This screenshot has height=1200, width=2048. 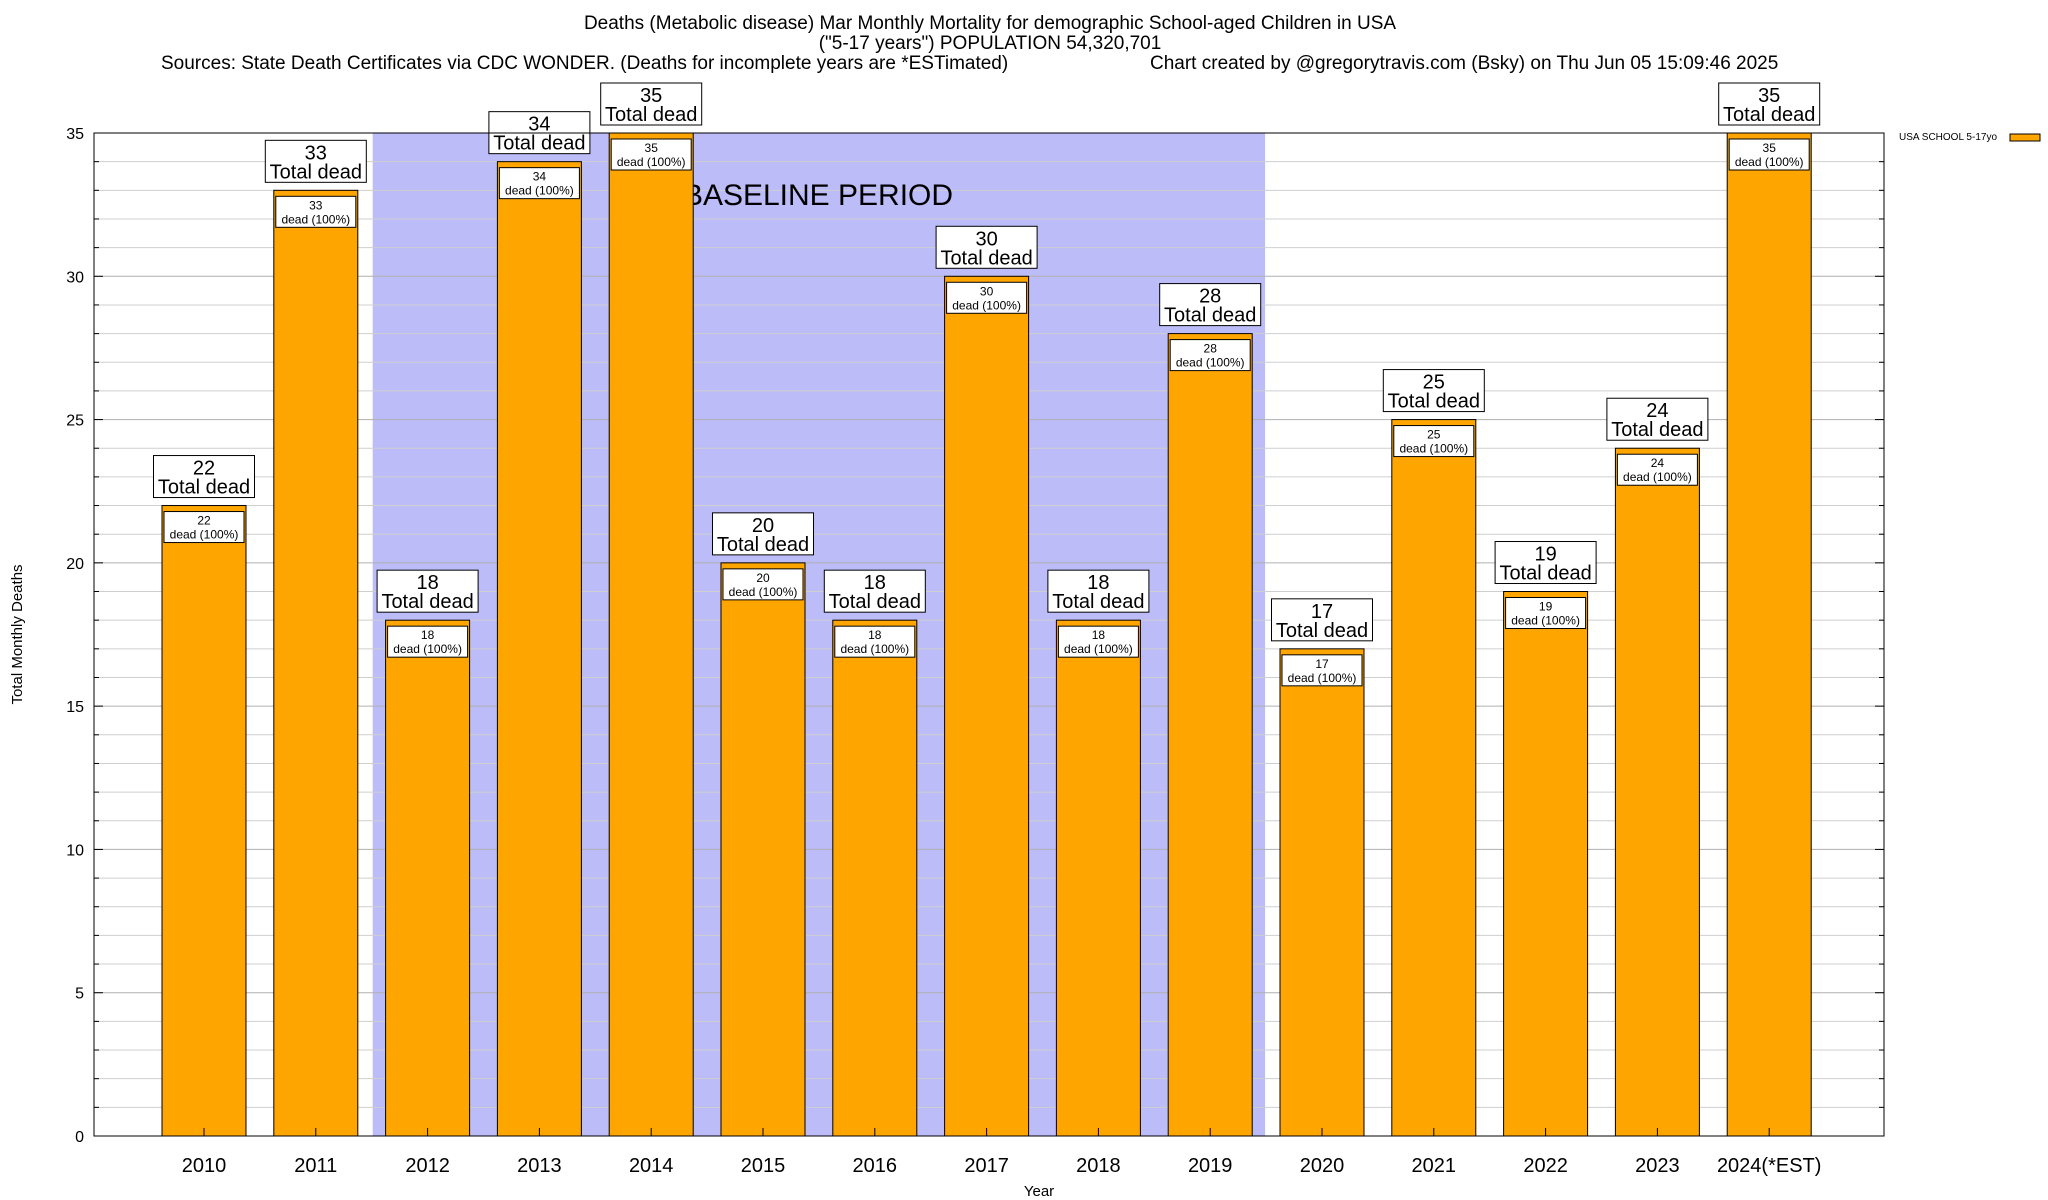 I want to click on bar-inner-value: 24, so click(x=1658, y=463).